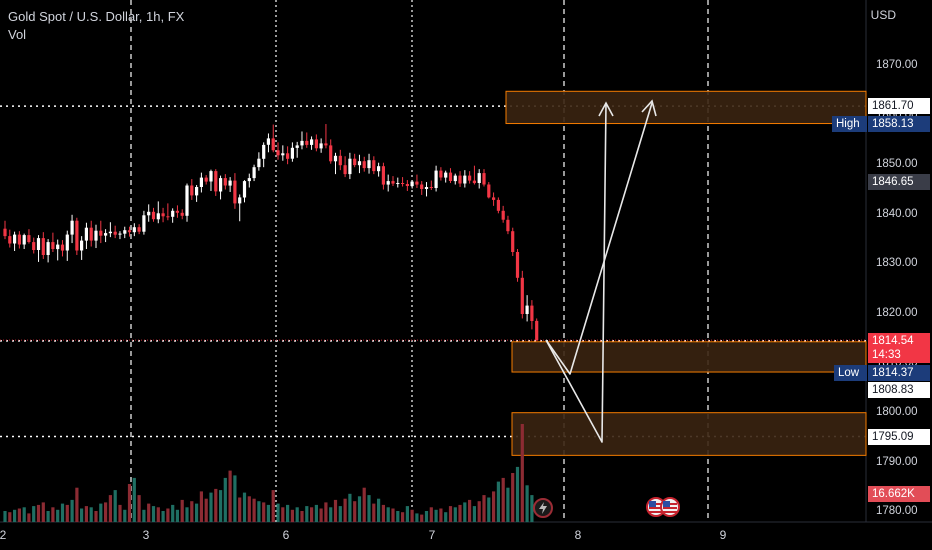 The height and width of the screenshot is (550, 932). I want to click on level-tag-1808: 1808.83, so click(899, 390).